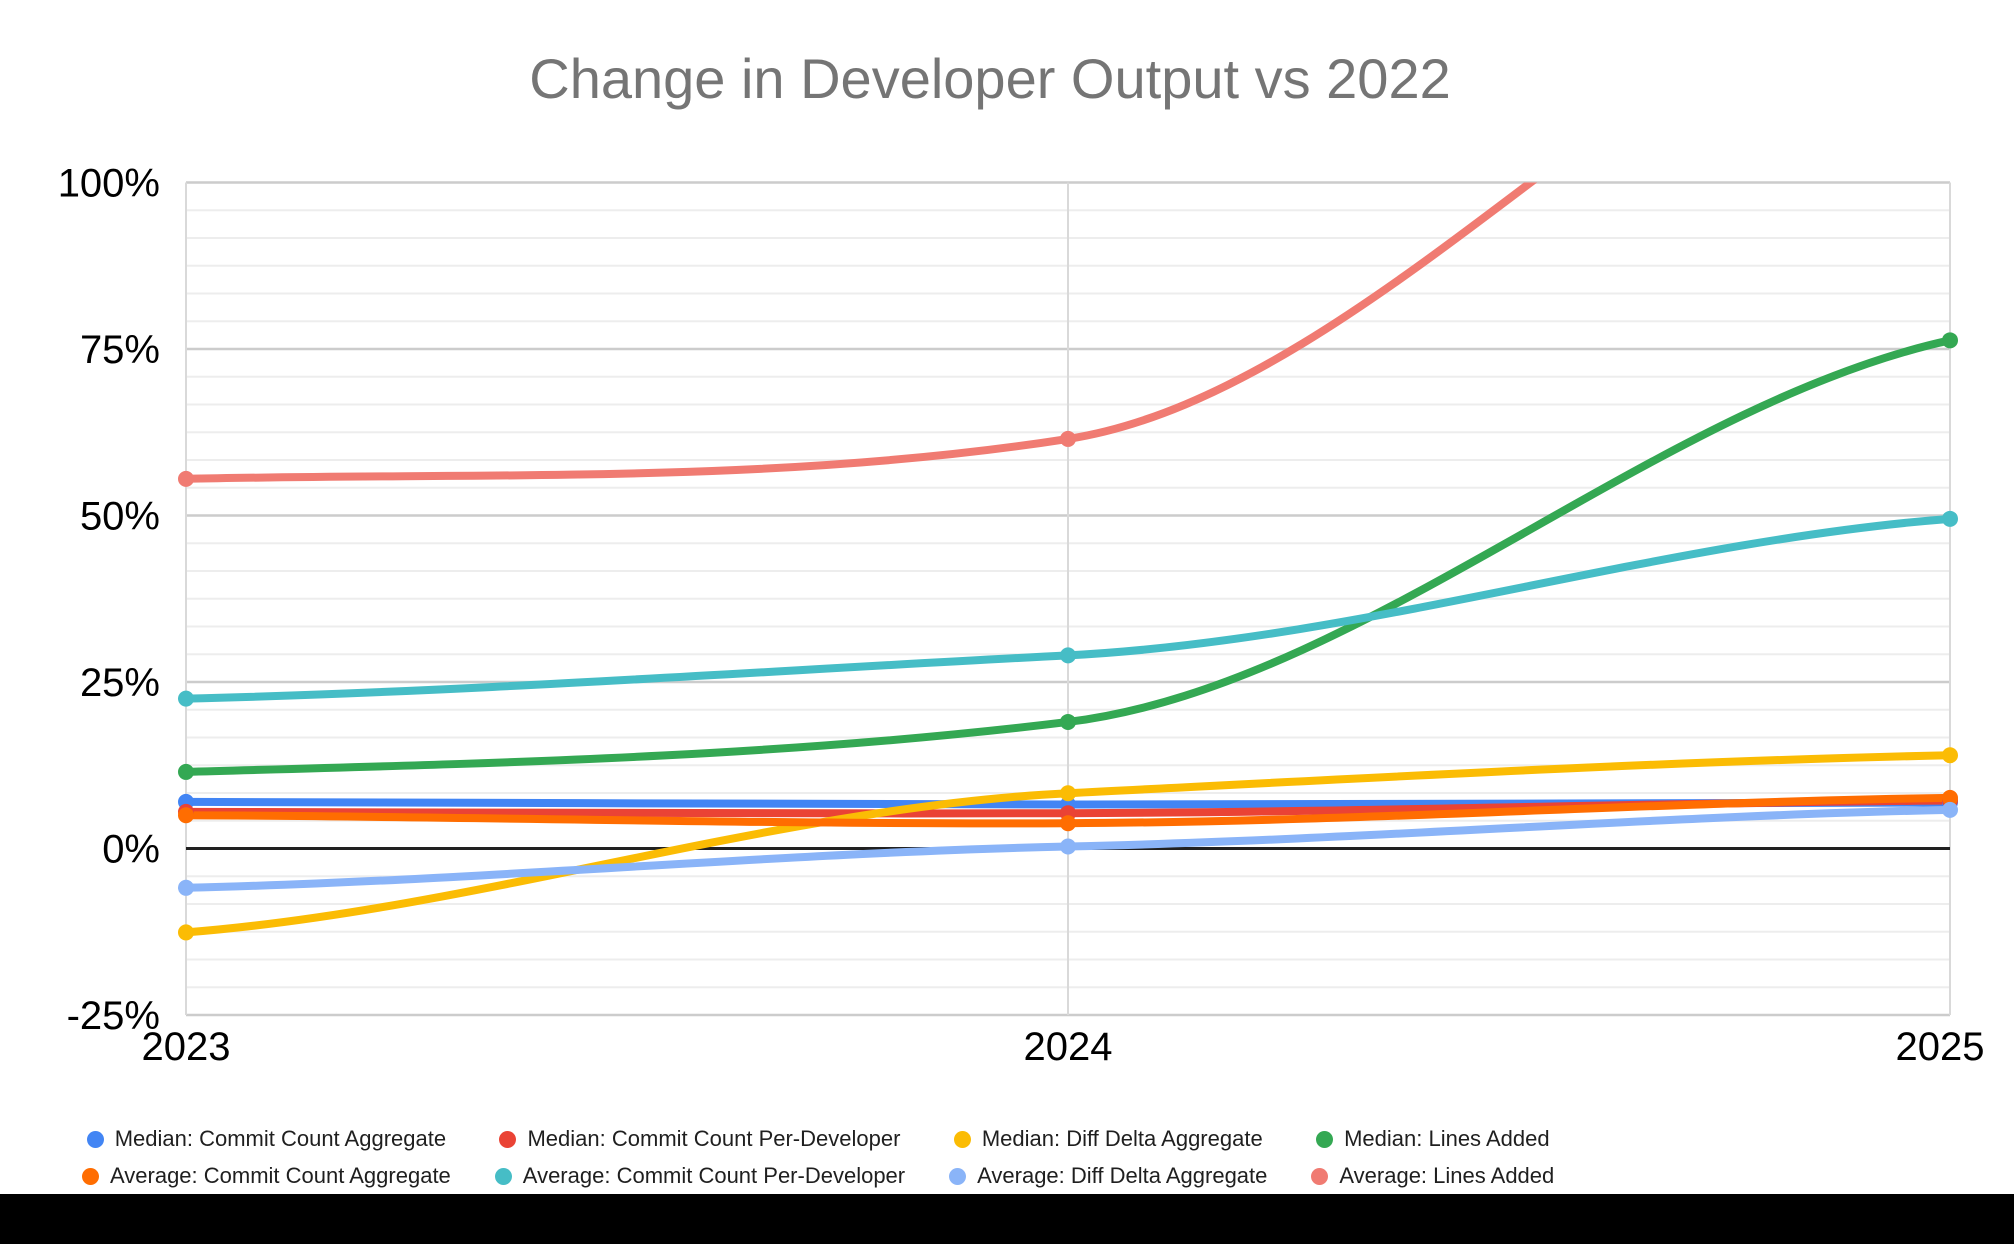 The image size is (2014, 1244). I want to click on chart-title: Change in Developer Output vs 2022, so click(990, 78).